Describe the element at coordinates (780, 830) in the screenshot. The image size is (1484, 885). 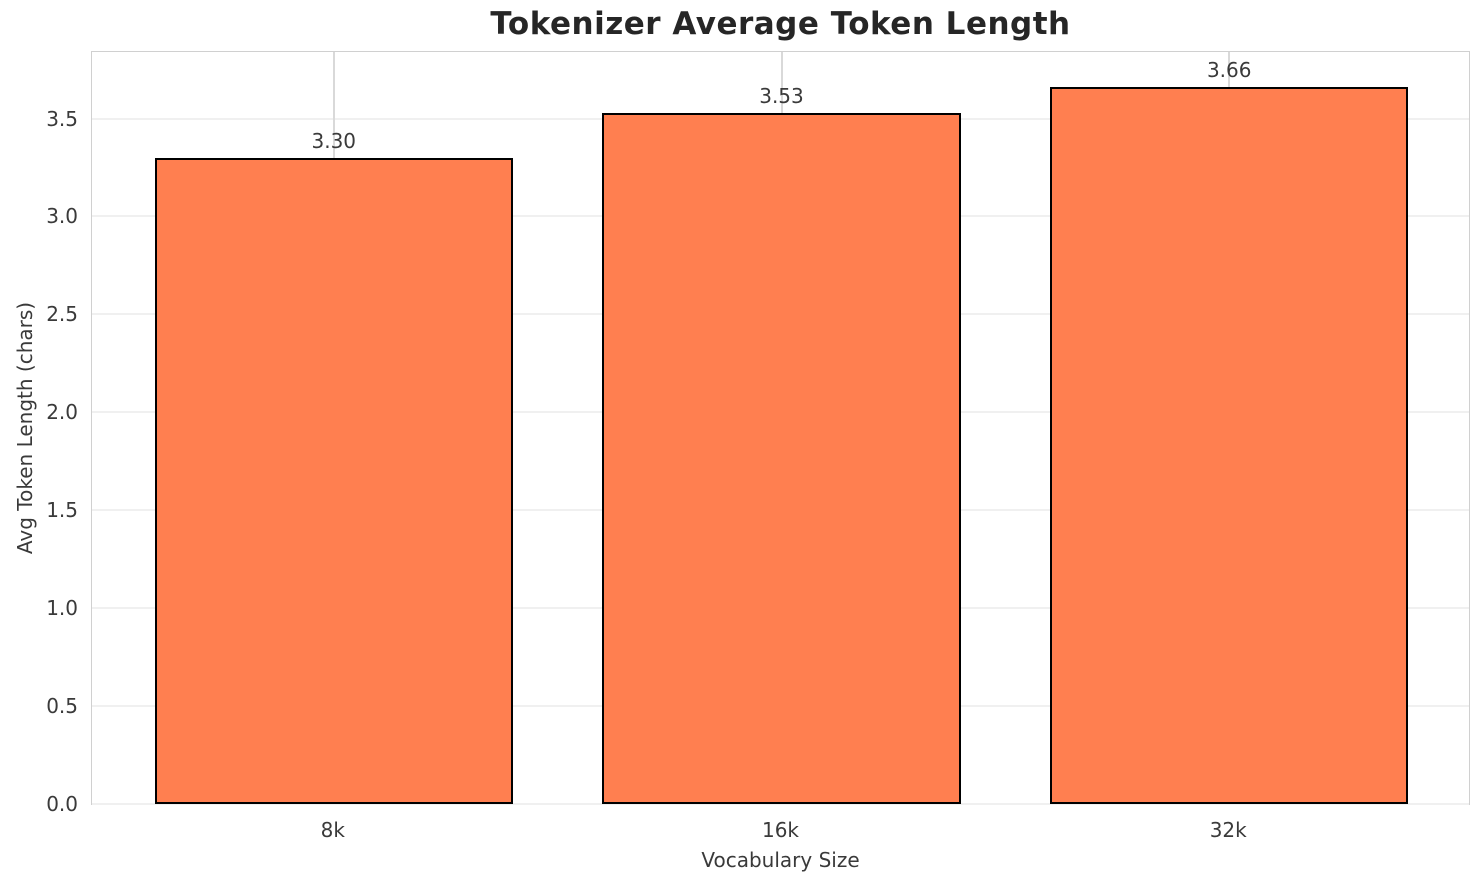
I see `x-tick-label: 16k` at that location.